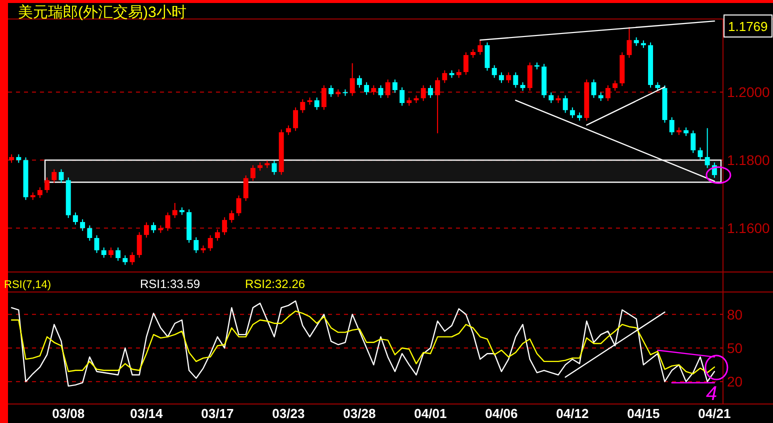 The height and width of the screenshot is (423, 773). What do you see at coordinates (359, 413) in the screenshot?
I see `x-tick-label: 03/28` at bounding box center [359, 413].